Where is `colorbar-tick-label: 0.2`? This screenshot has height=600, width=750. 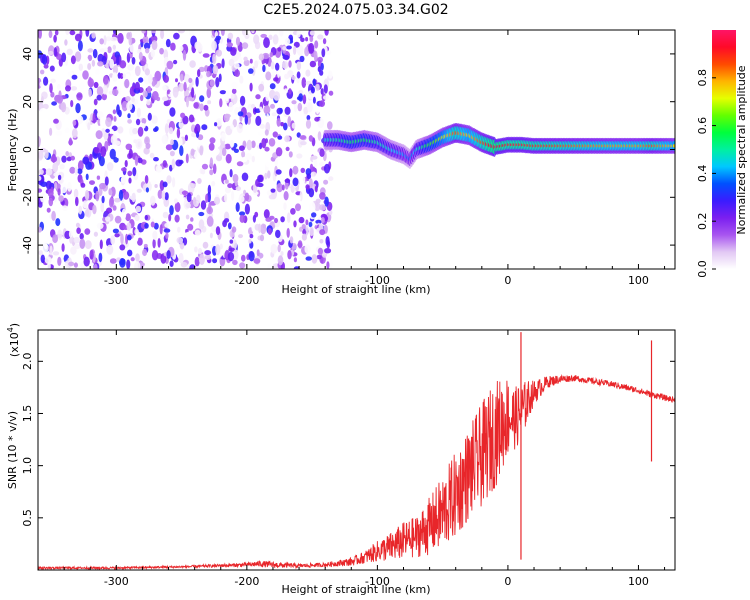
colorbar-tick-label: 0.2 is located at coordinates (702, 221).